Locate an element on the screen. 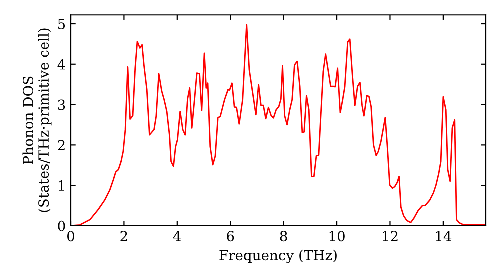 This screenshot has width=500, height=280. y-tick-label: 5 is located at coordinates (62, 24).